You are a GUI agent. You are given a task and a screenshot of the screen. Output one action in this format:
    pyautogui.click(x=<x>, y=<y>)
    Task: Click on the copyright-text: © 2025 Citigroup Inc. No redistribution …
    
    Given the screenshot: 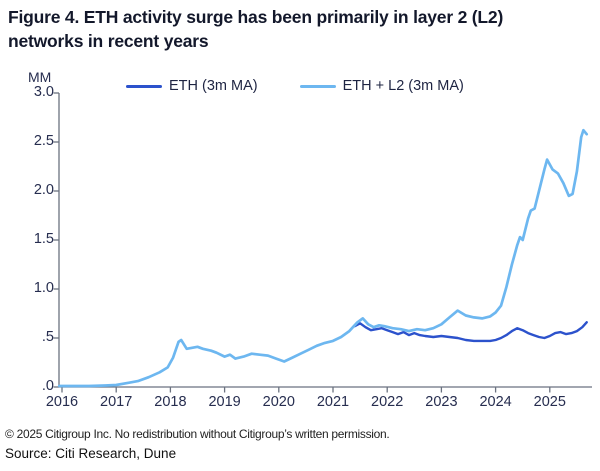 What is the action you would take?
    pyautogui.click(x=197, y=434)
    